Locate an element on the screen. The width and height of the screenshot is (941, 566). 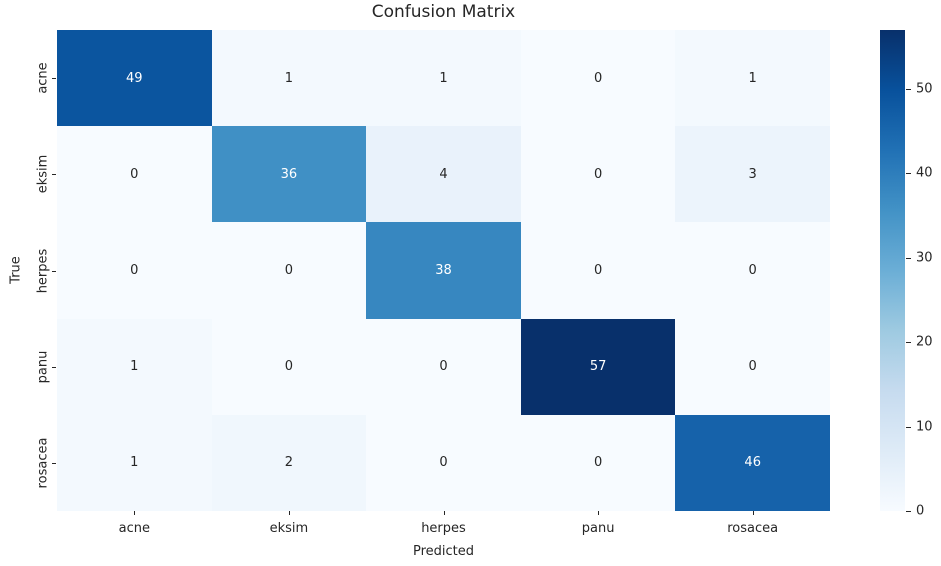
colorbar-tick-label: 0 is located at coordinates (920, 511).